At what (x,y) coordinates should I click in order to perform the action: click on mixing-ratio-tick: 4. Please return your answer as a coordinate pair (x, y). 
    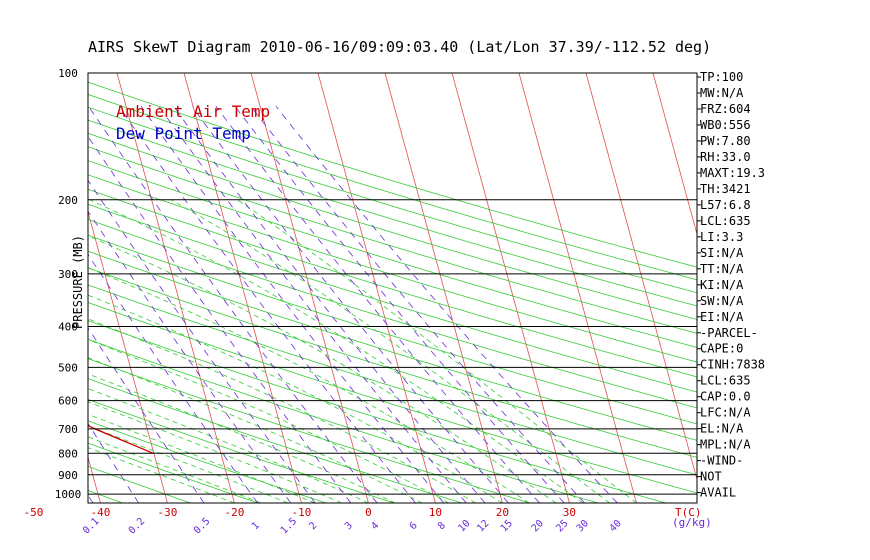
    Looking at the image, I should click on (375, 526).